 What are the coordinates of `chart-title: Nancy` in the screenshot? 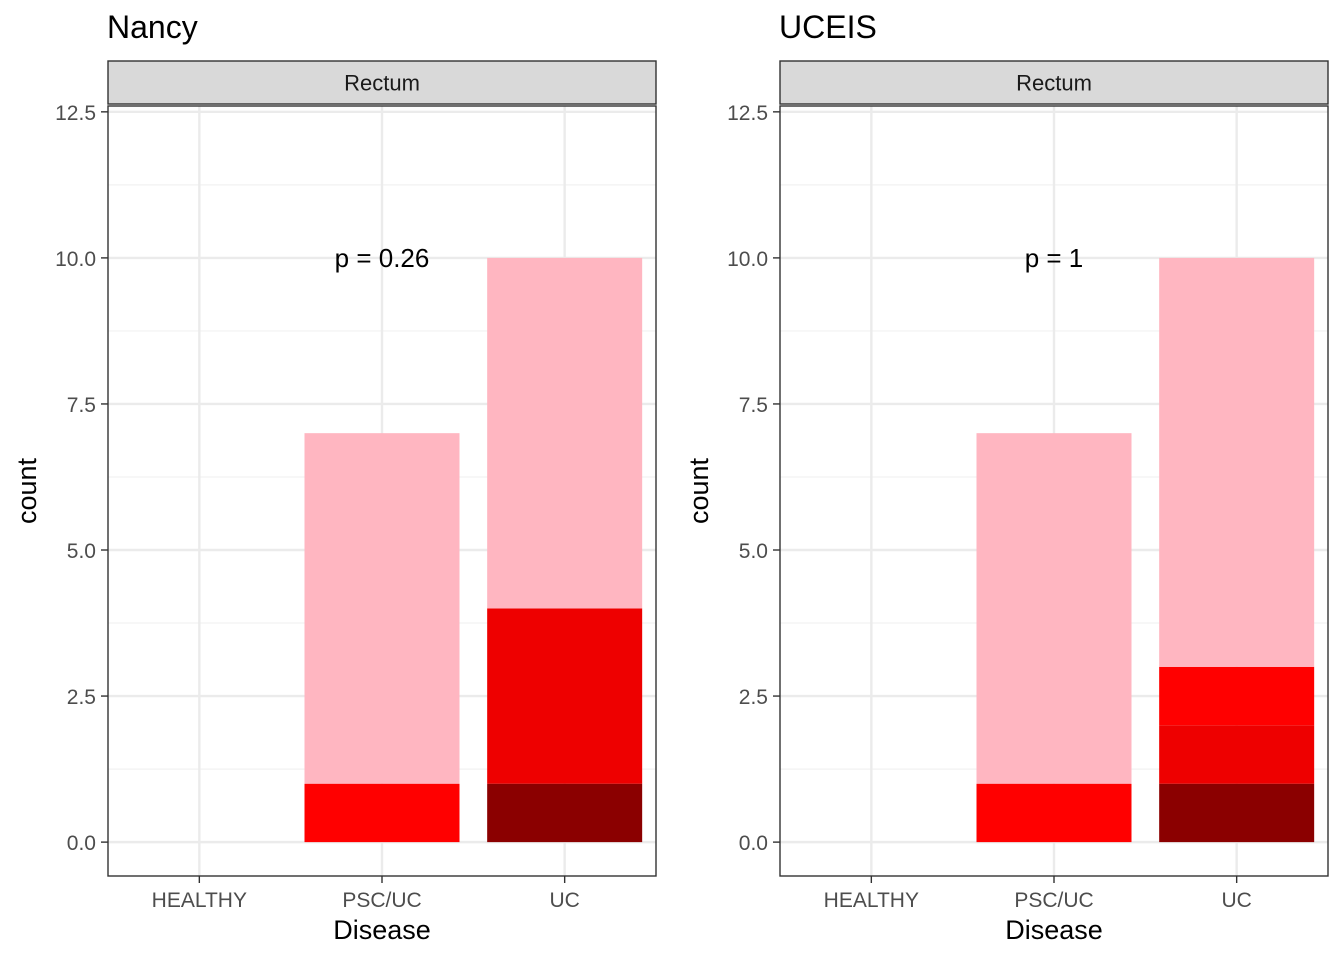 It's located at (152, 27).